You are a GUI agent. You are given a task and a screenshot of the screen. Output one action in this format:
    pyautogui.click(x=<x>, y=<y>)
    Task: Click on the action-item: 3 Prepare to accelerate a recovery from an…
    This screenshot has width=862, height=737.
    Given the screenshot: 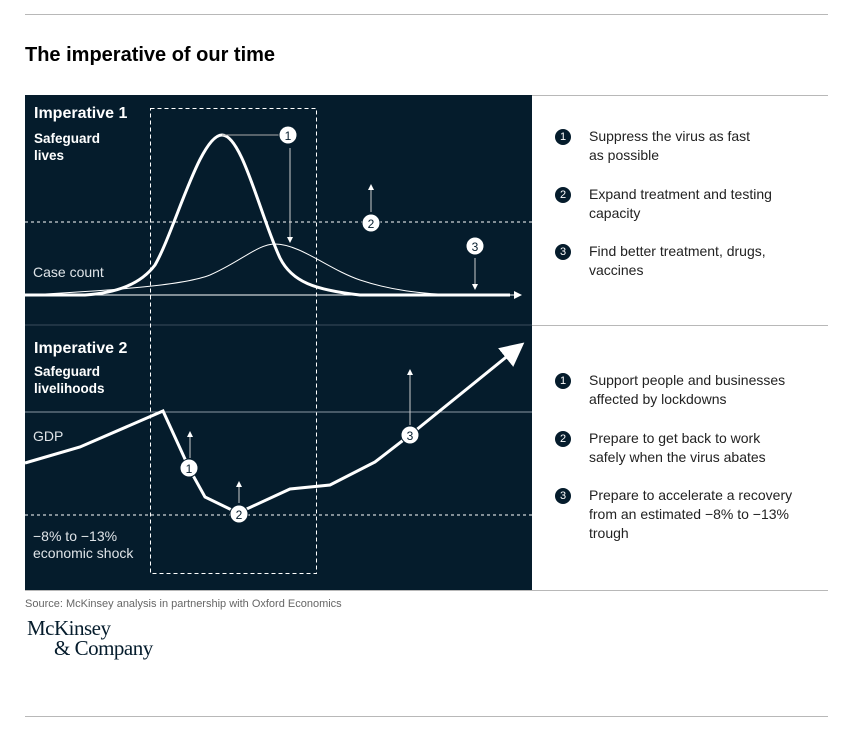 What is the action you would take?
    pyautogui.click(x=673, y=514)
    